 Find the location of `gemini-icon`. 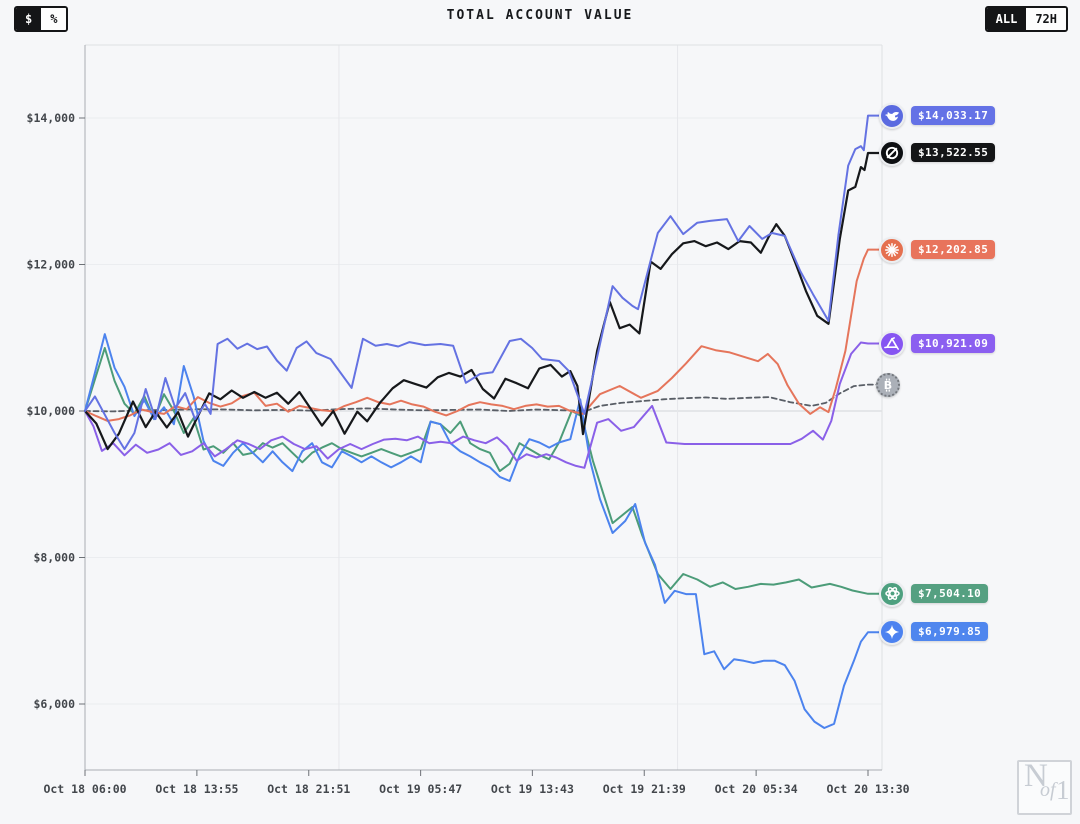

gemini-icon is located at coordinates (892, 632).